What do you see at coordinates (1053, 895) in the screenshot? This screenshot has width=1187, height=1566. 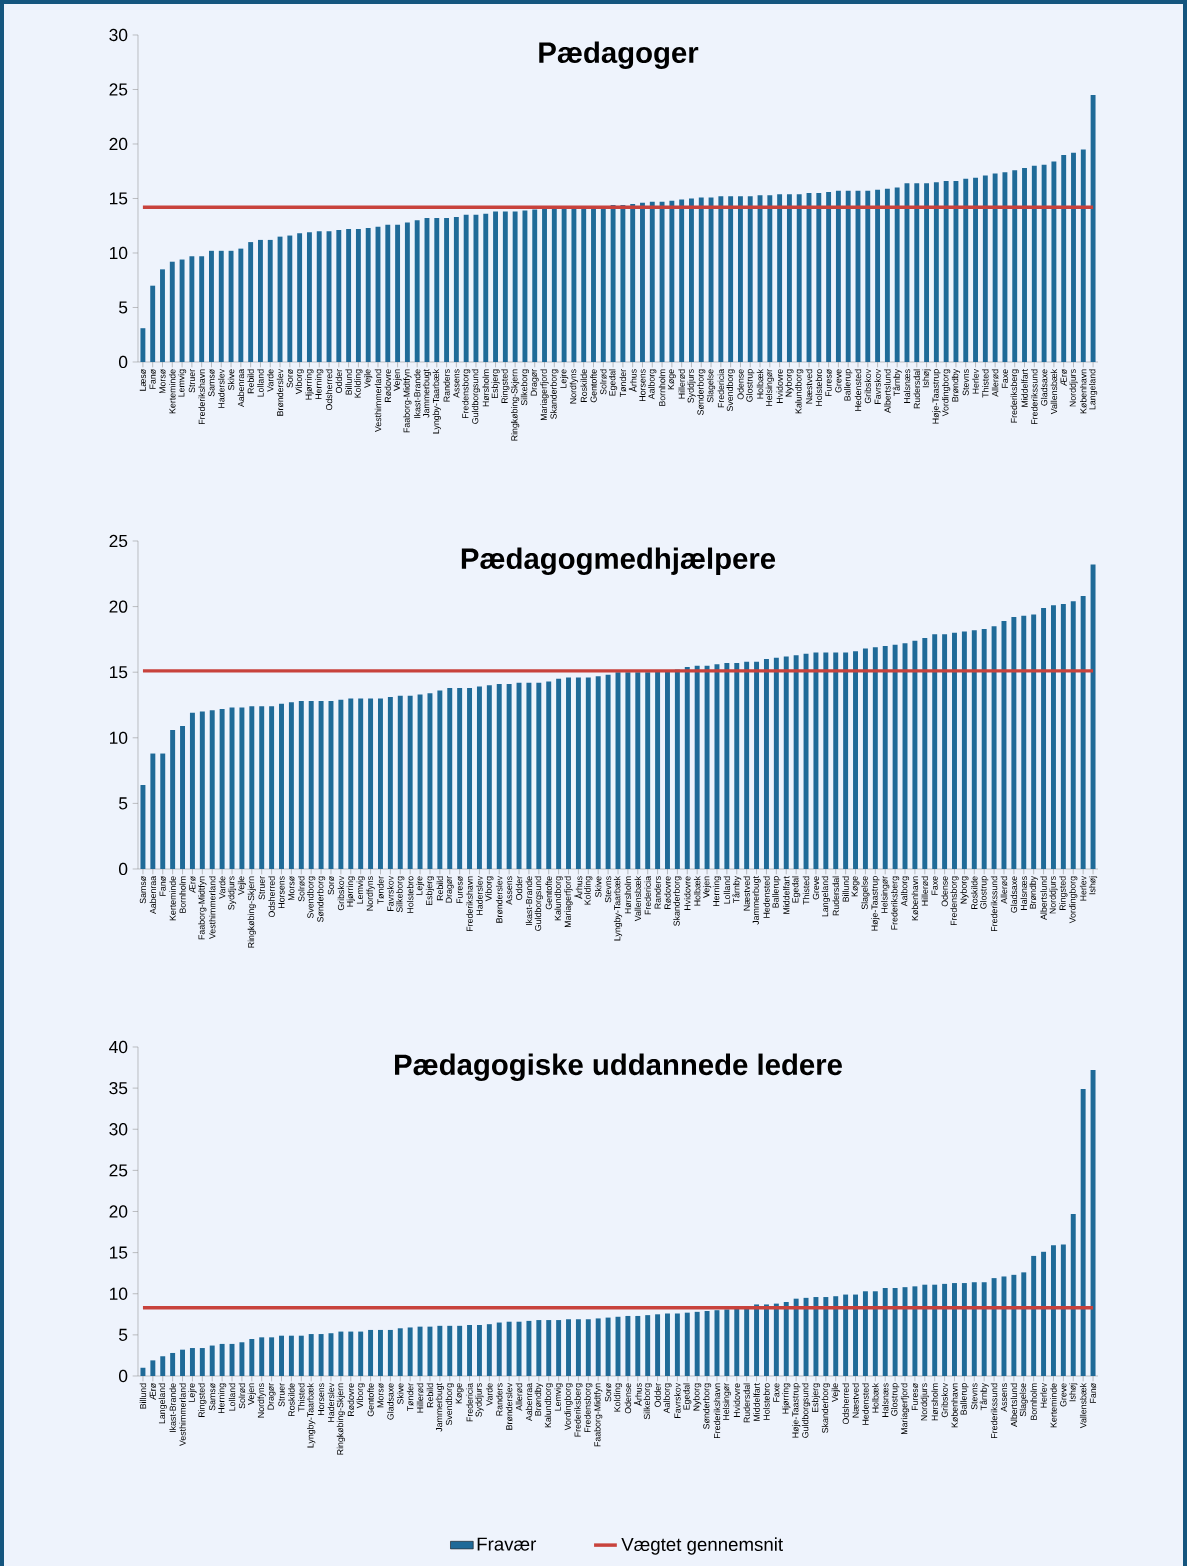 I see `x-tick-label: Norddjurs` at bounding box center [1053, 895].